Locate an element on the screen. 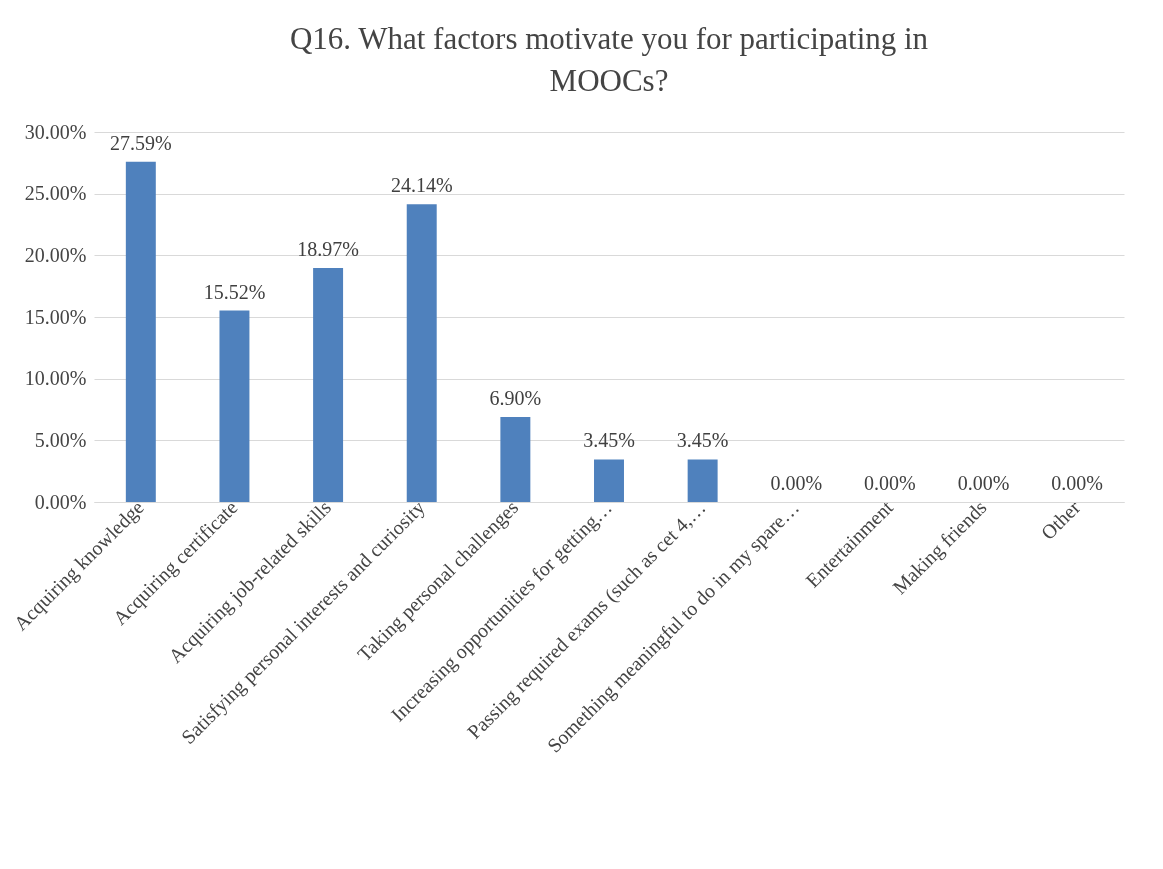 This screenshot has width=1163, height=869. data-label: 15.52% is located at coordinates (234, 291).